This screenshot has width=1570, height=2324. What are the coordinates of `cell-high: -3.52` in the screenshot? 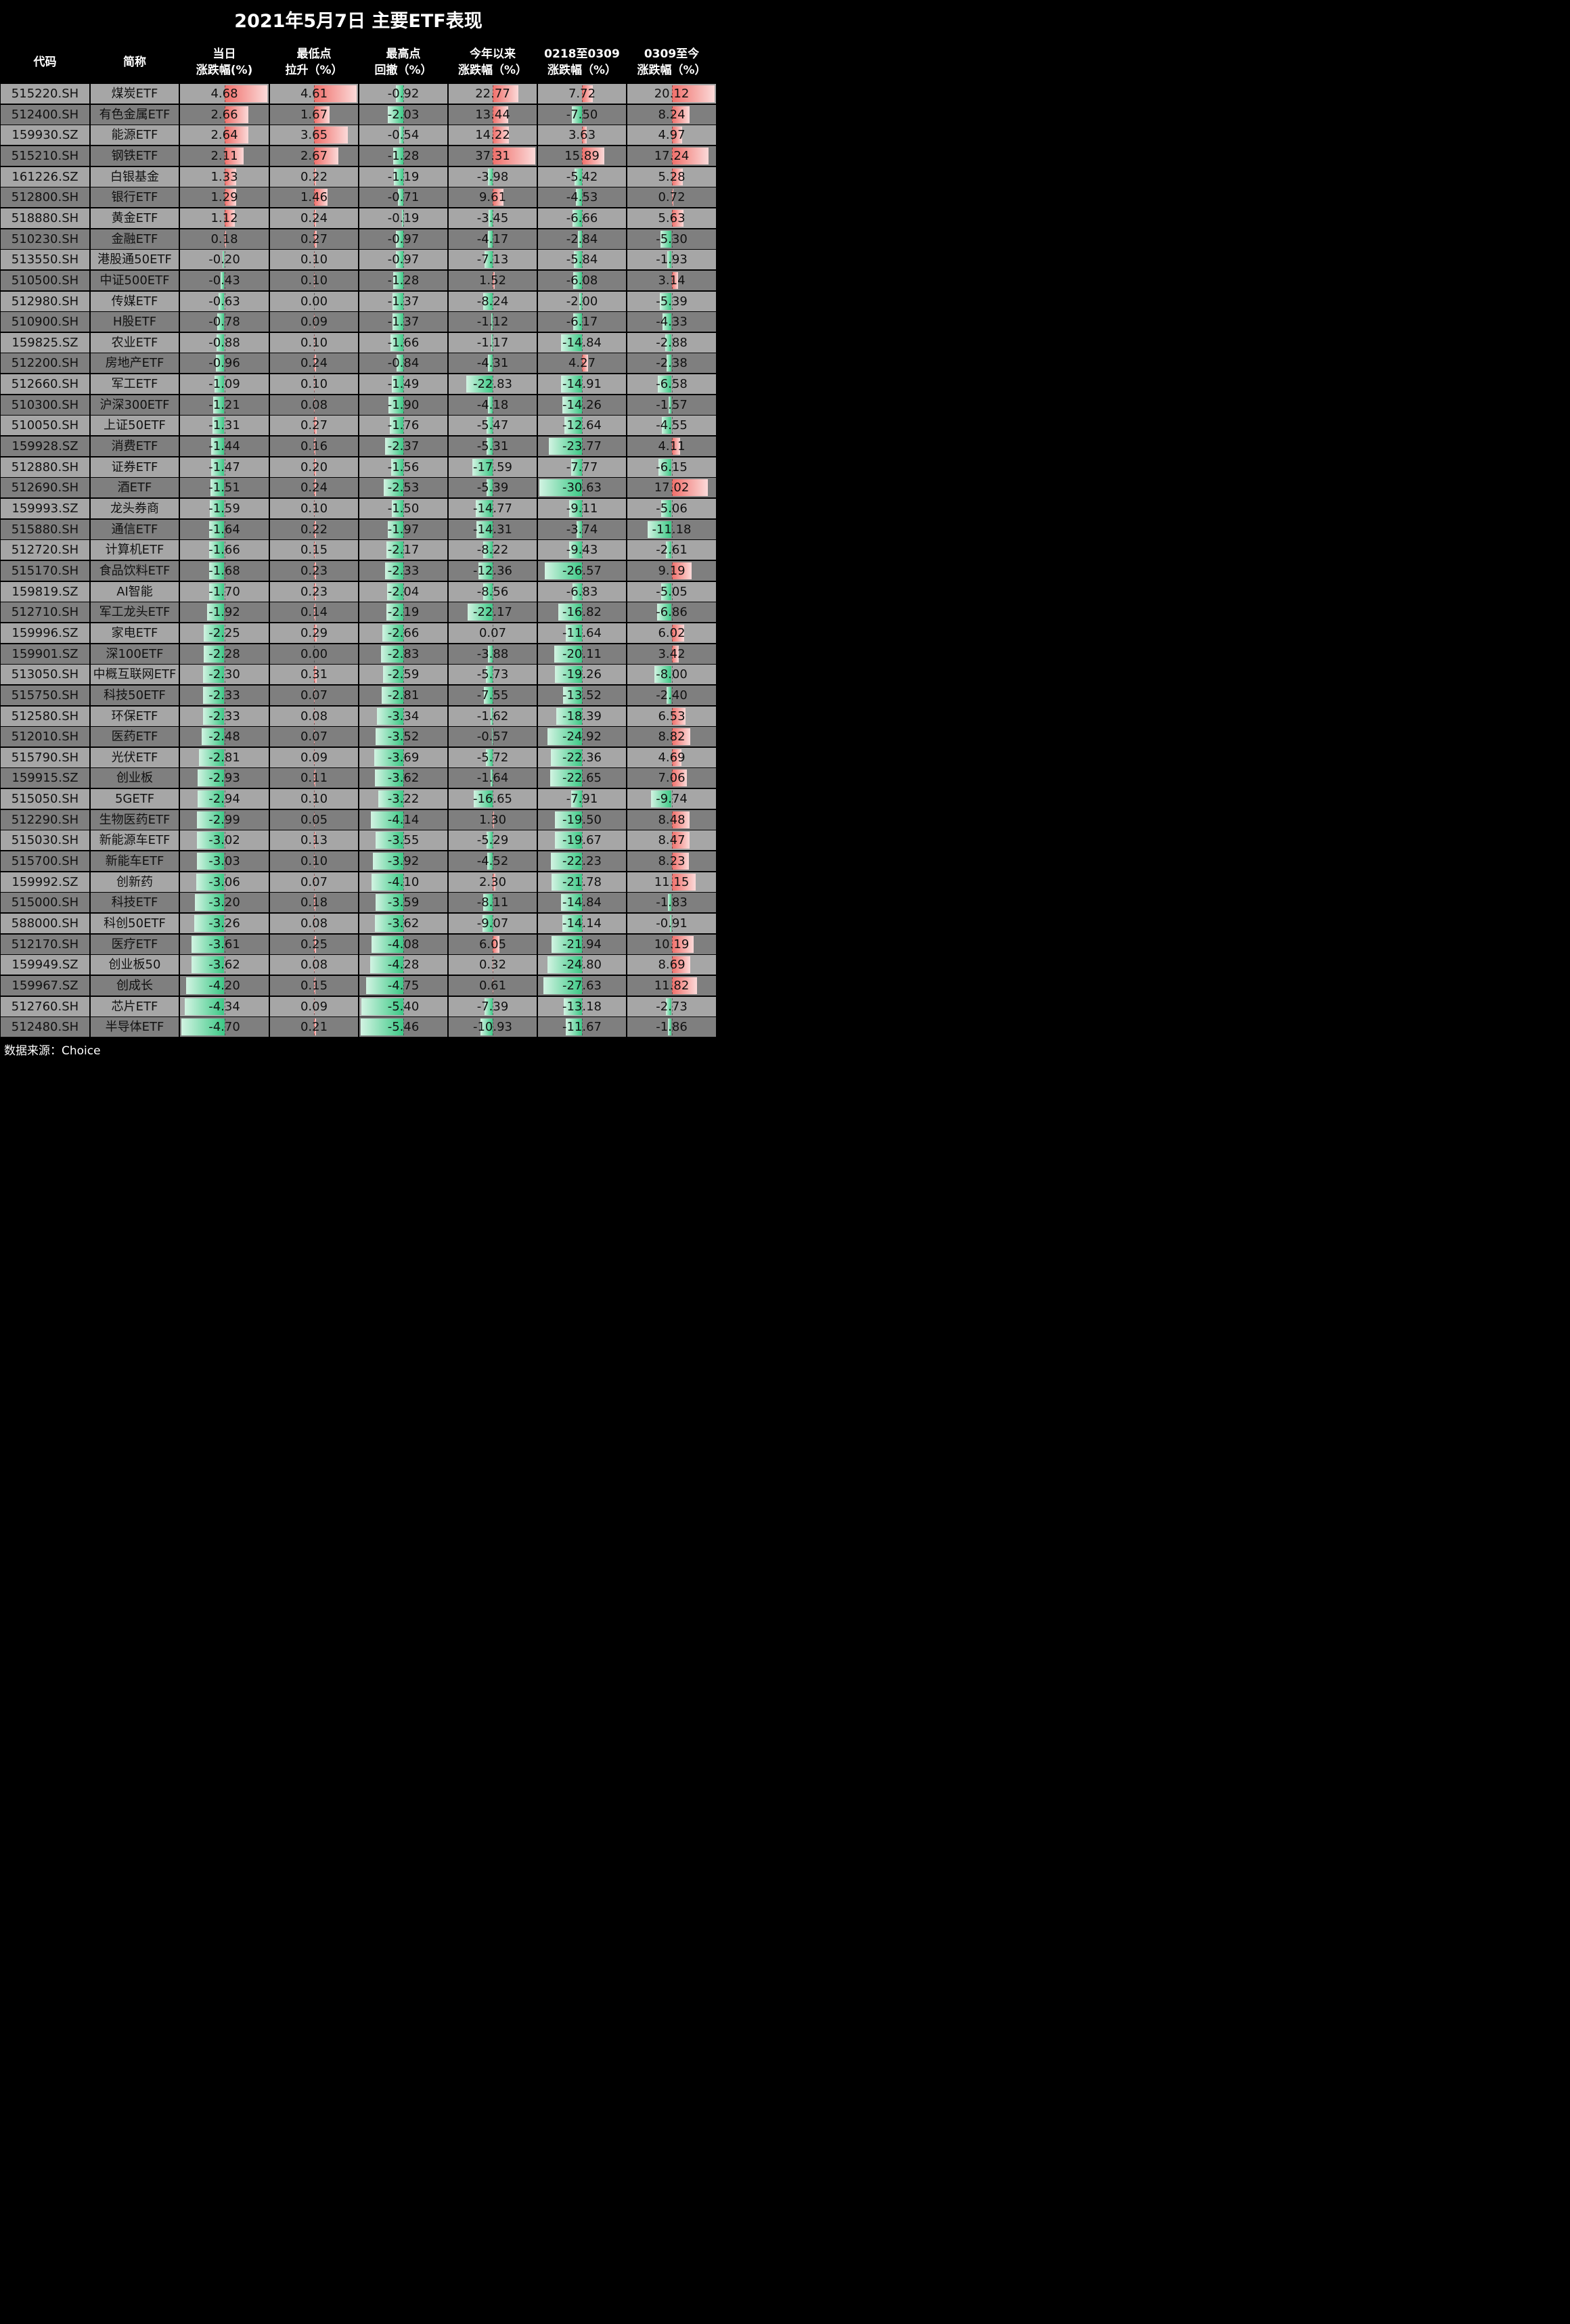 It's located at (403, 737).